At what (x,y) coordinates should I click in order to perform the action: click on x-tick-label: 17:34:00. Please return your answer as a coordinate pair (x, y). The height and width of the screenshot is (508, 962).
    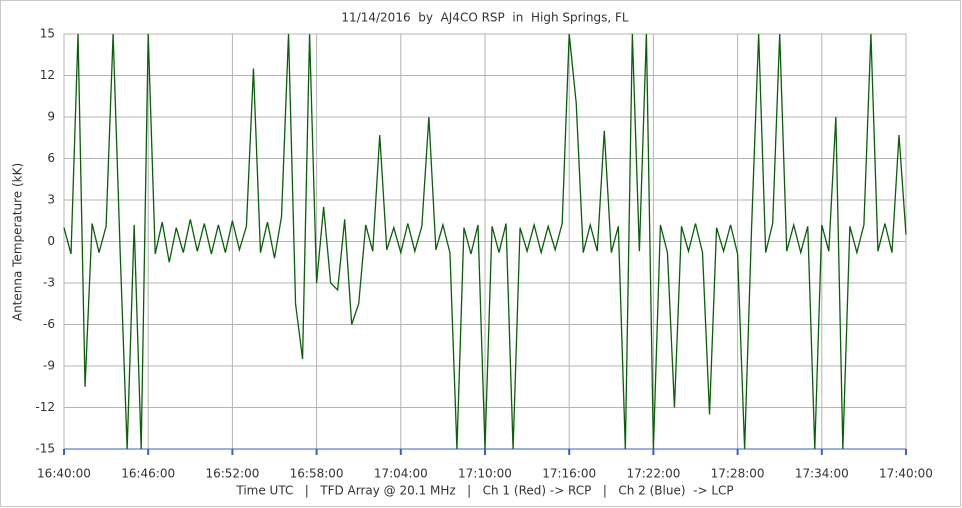
    Looking at the image, I should click on (822, 474).